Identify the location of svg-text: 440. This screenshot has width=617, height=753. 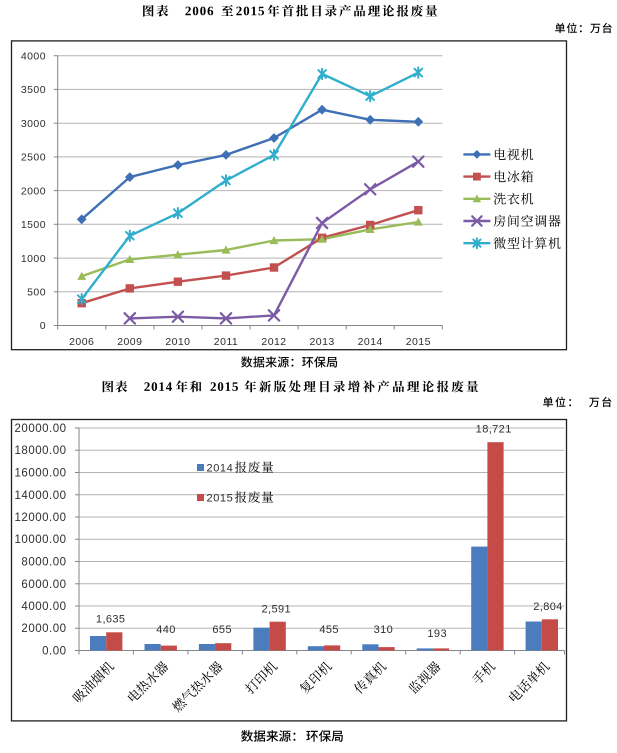
(166, 630).